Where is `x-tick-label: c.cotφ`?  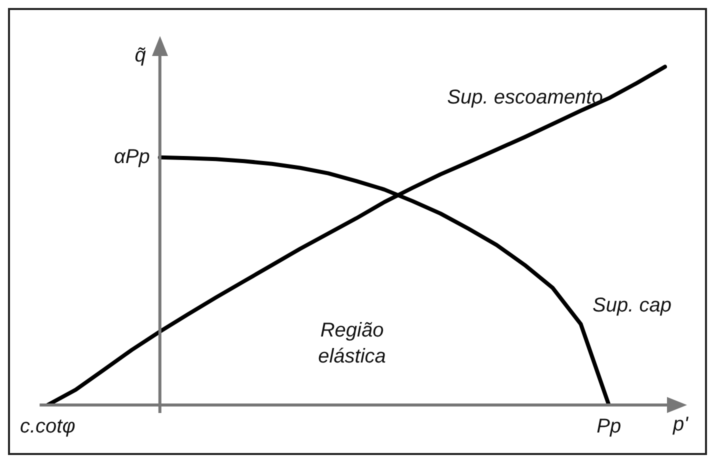 x-tick-label: c.cotφ is located at coordinates (48, 427).